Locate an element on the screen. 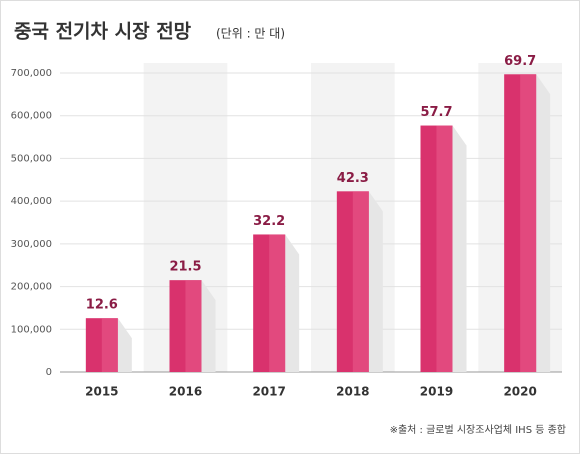  chart-subtitle: (단위 : 만 대) is located at coordinates (250, 34).